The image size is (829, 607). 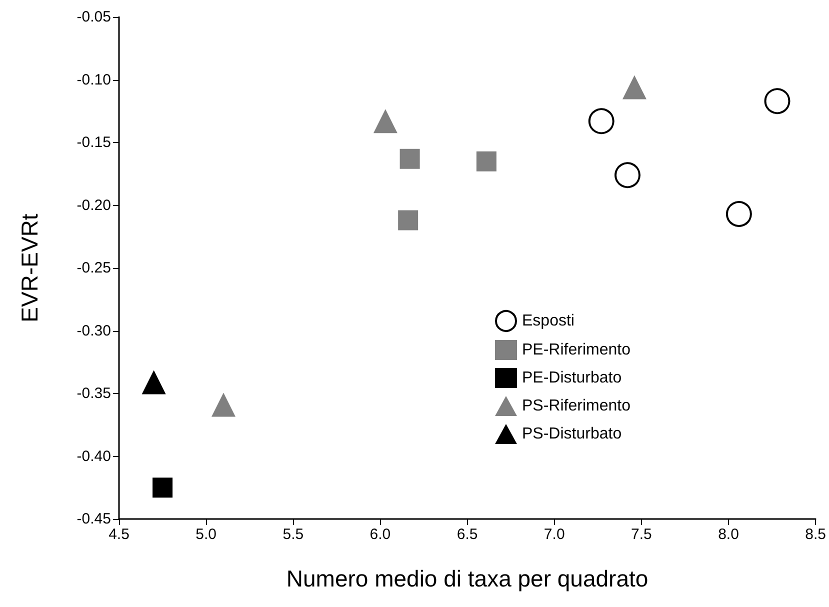 I want to click on y-tick-label: -0.45, so click(x=93, y=519).